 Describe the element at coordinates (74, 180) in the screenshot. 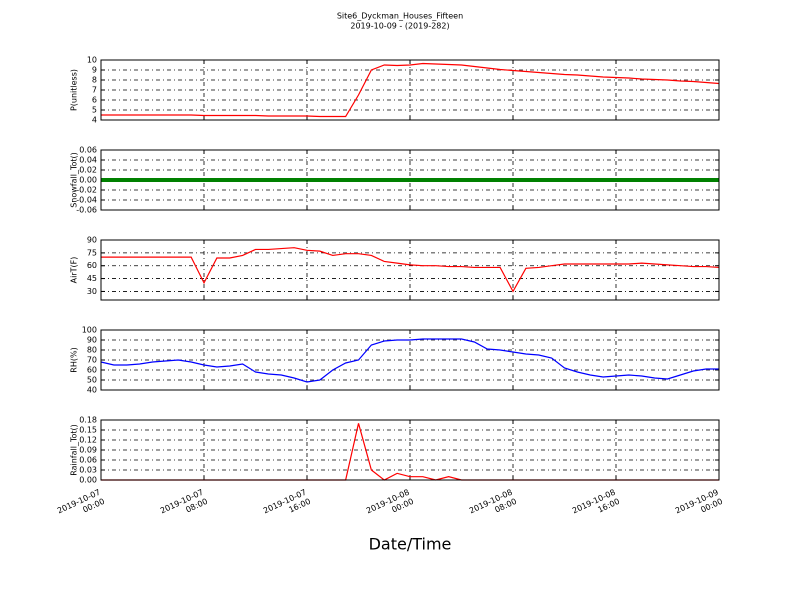

I see `y-axis-label: Snowfall_Tot()` at that location.